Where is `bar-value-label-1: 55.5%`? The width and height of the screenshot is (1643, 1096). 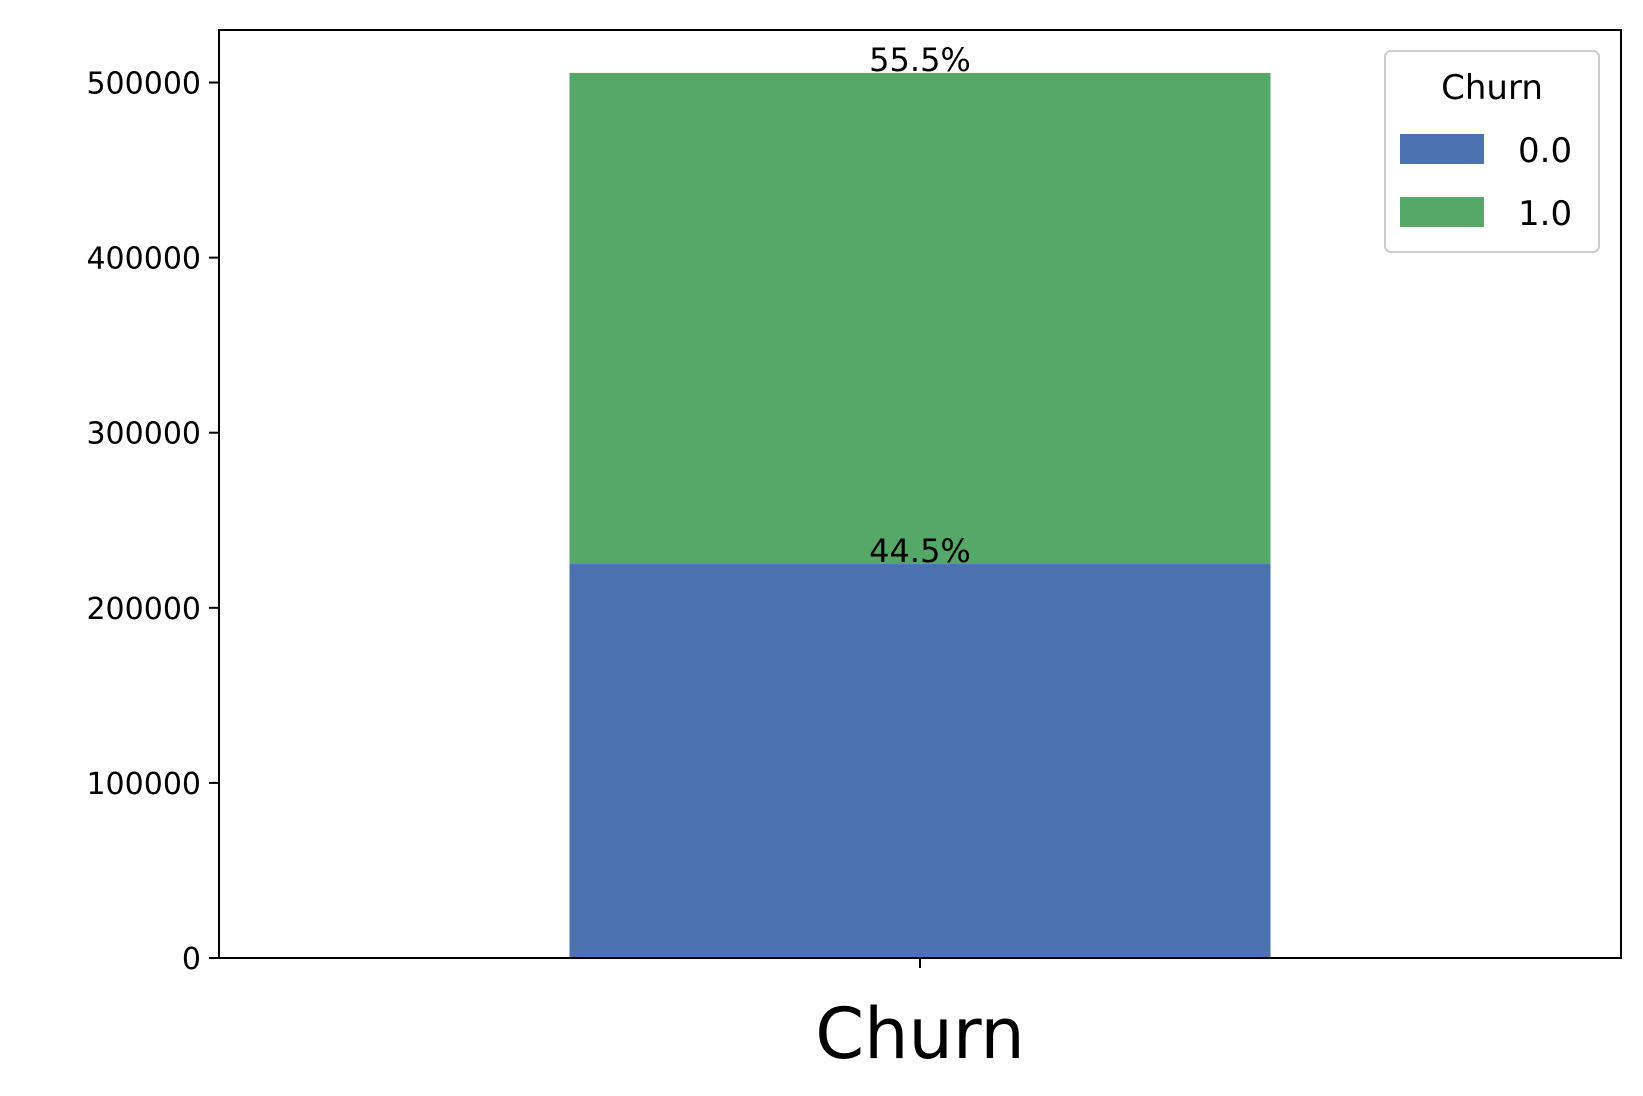
bar-value-label-1: 55.5% is located at coordinates (920, 60).